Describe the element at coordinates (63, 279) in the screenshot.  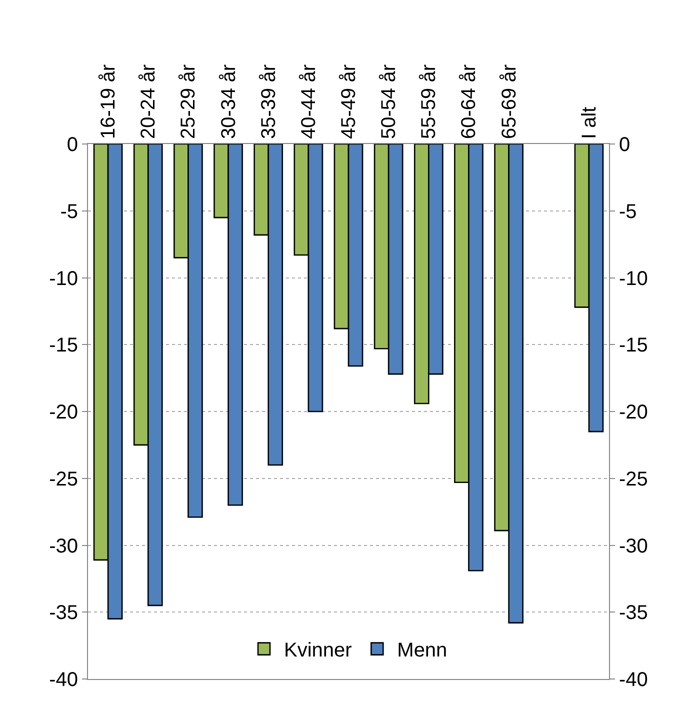
I see `y-tick-label: -10` at that location.